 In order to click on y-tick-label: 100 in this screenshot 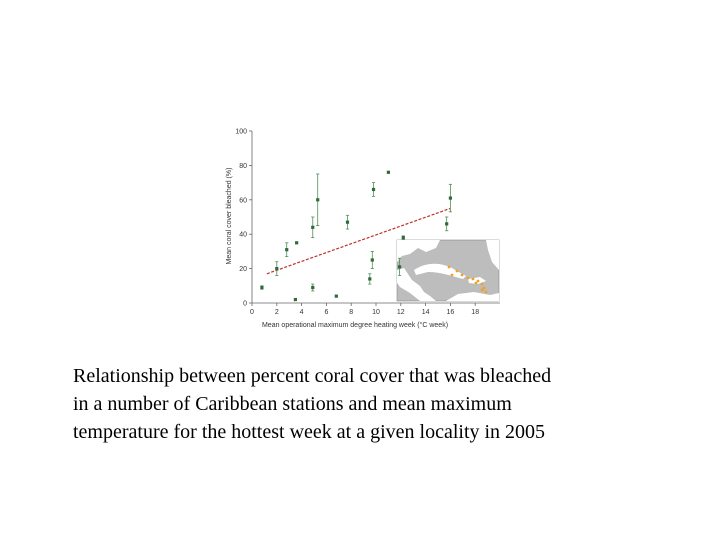, I will do `click(241, 132)`.